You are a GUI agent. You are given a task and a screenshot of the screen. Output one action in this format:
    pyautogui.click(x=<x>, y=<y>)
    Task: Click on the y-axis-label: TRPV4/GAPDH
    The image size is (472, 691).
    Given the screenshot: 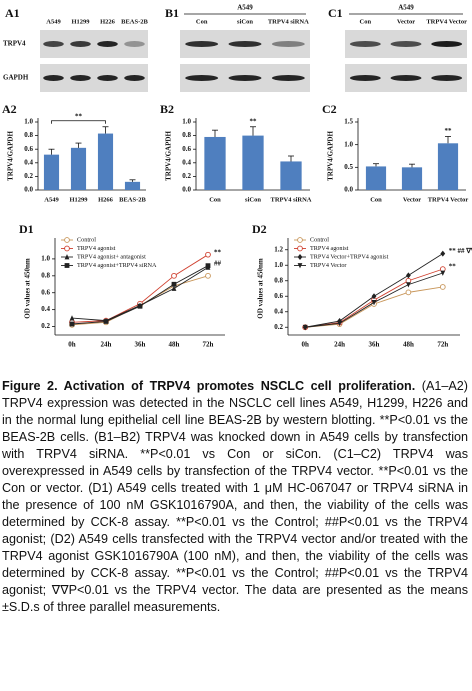 What is the action you would take?
    pyautogui.click(x=169, y=156)
    